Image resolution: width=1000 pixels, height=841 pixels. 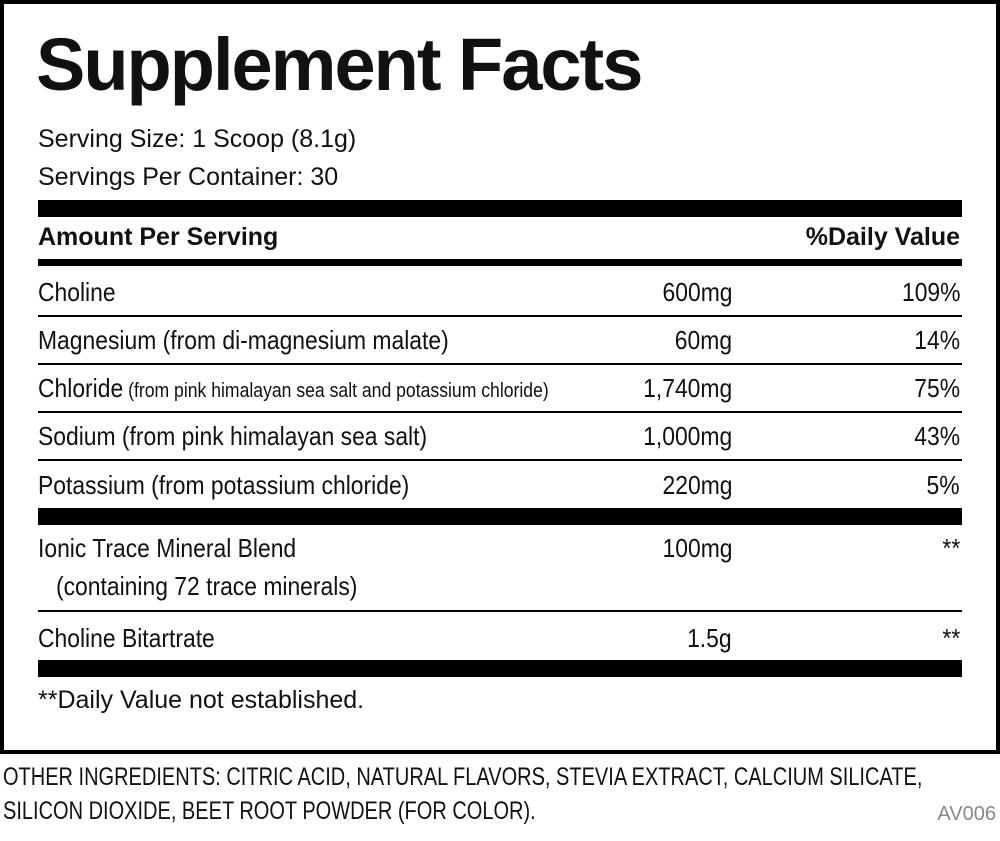 What do you see at coordinates (697, 485) in the screenshot?
I see `amount: 220mg` at bounding box center [697, 485].